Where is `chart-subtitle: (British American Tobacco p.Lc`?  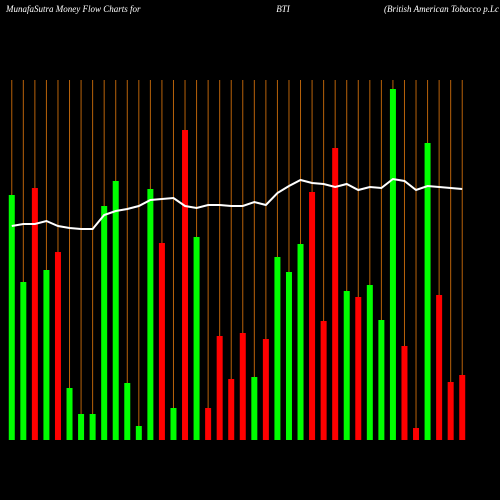
chart-subtitle: (British American Tobacco p.Lc is located at coordinates (441, 9).